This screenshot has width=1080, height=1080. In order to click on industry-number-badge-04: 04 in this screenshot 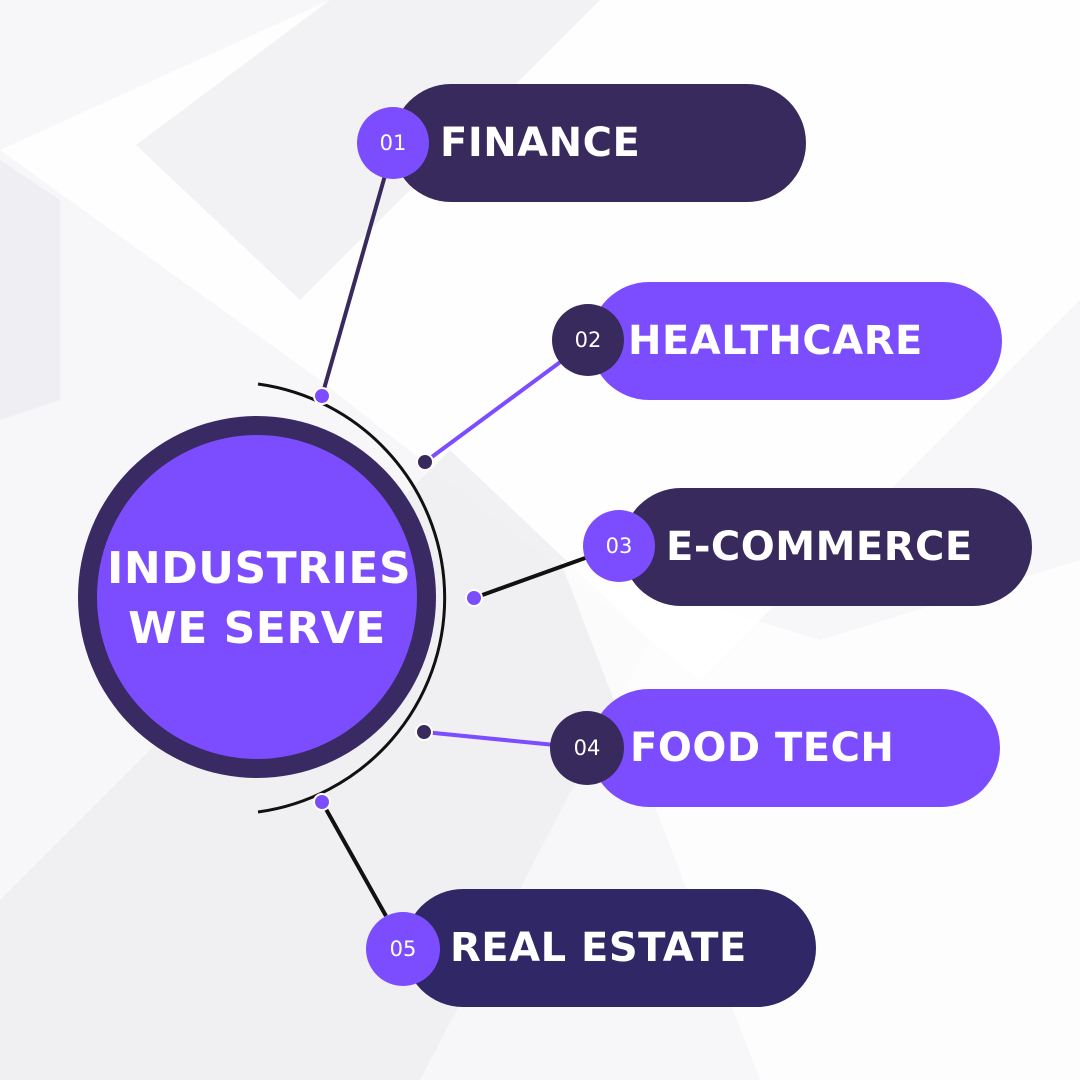, I will do `click(587, 748)`.